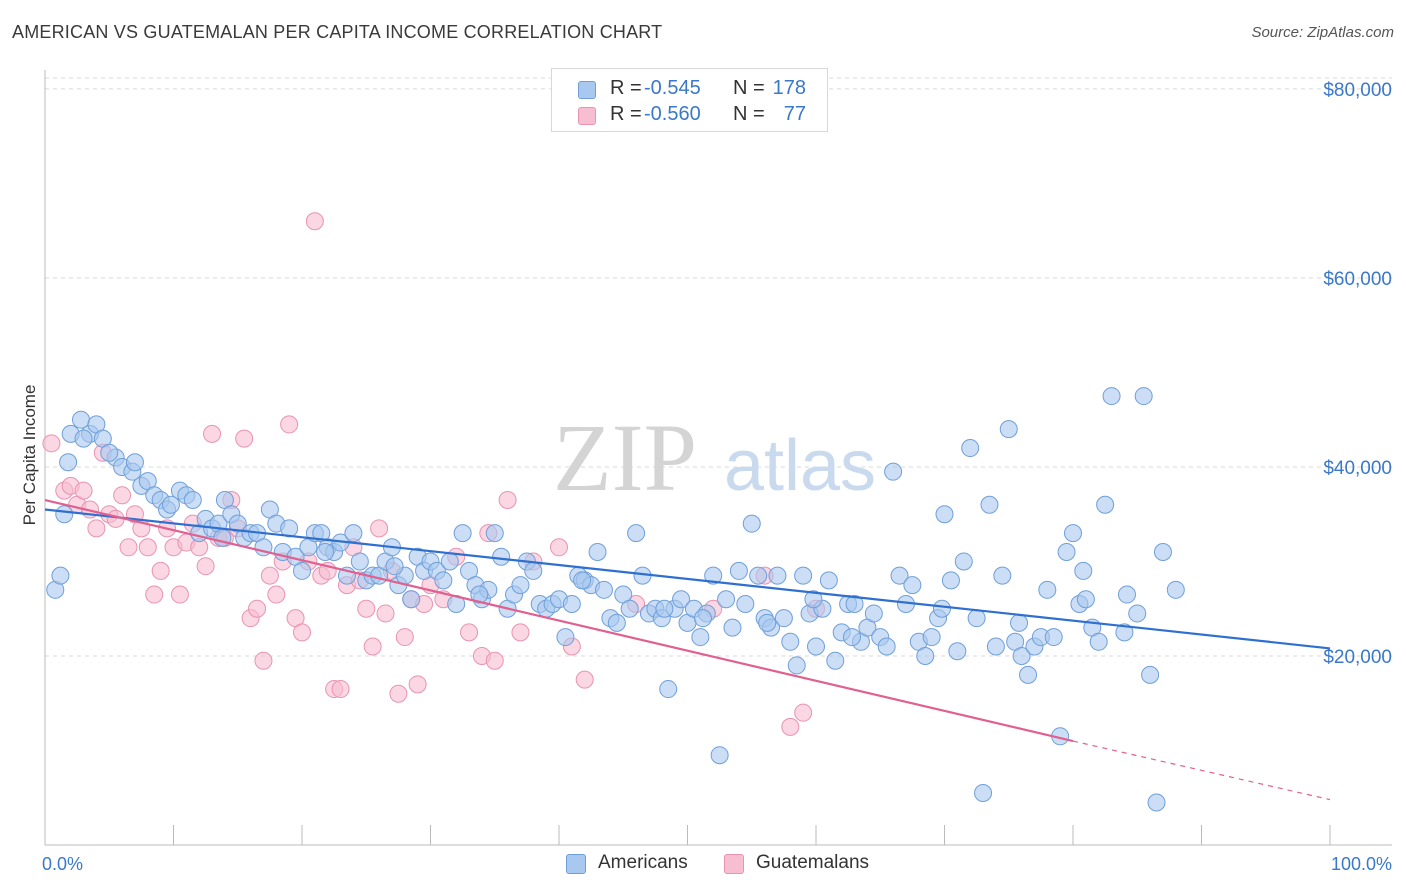 This screenshot has width=1406, height=892. I want to click on y-tick-labels: $20,000 $40,000 $60,000 $80,000, so click(1357, 374).